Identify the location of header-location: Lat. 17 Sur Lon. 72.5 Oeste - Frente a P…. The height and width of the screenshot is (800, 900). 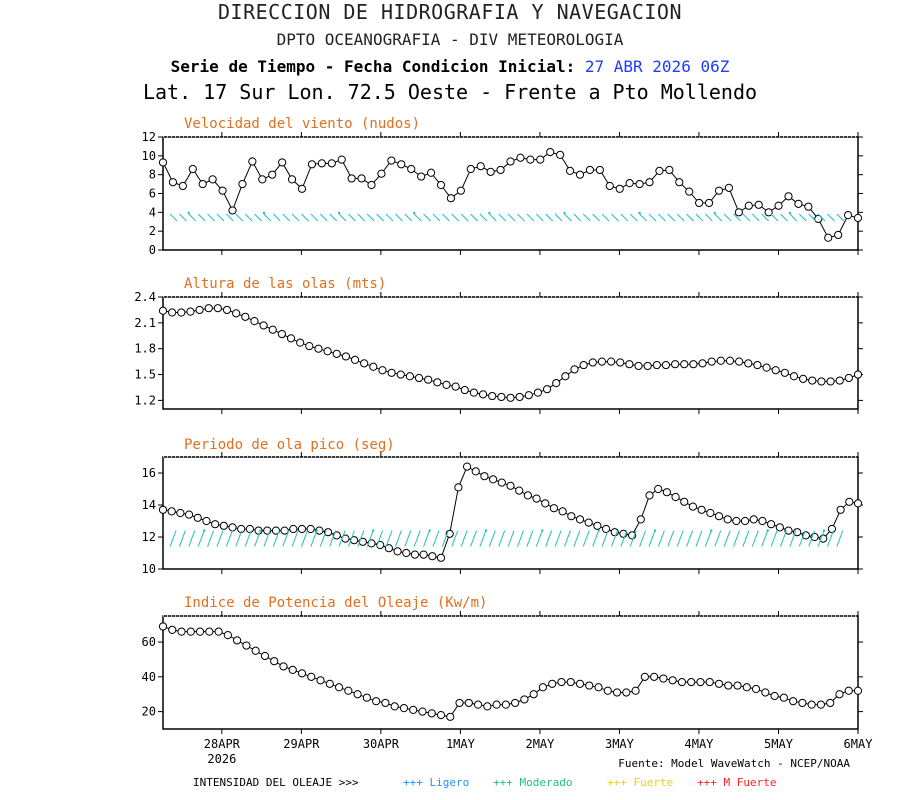
(450, 92).